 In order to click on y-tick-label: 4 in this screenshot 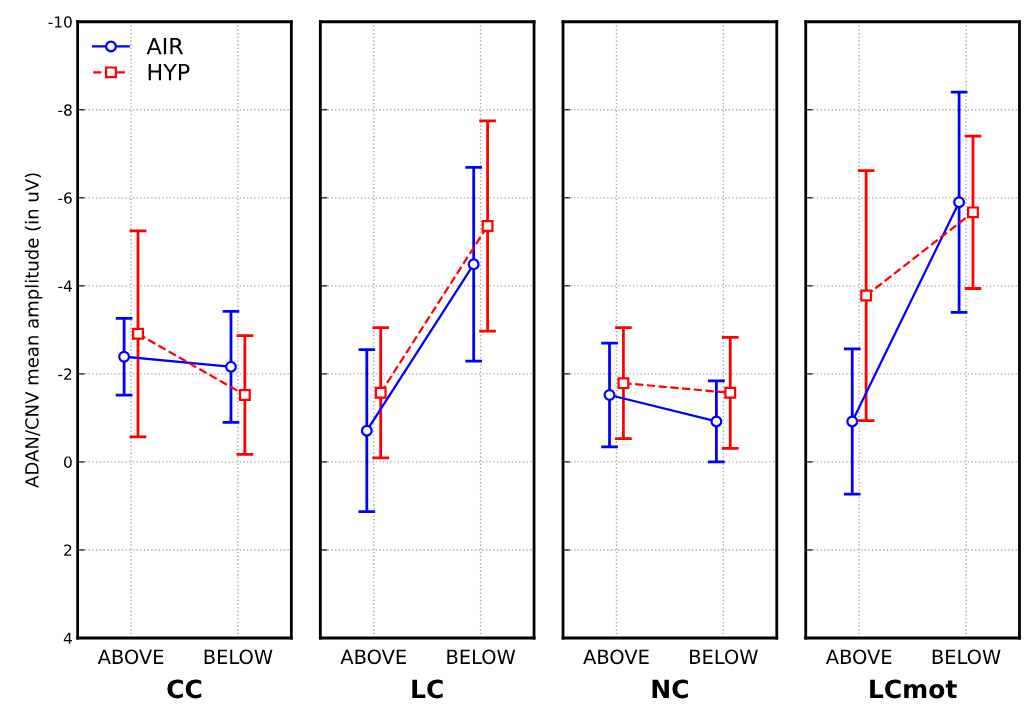, I will do `click(67, 638)`.